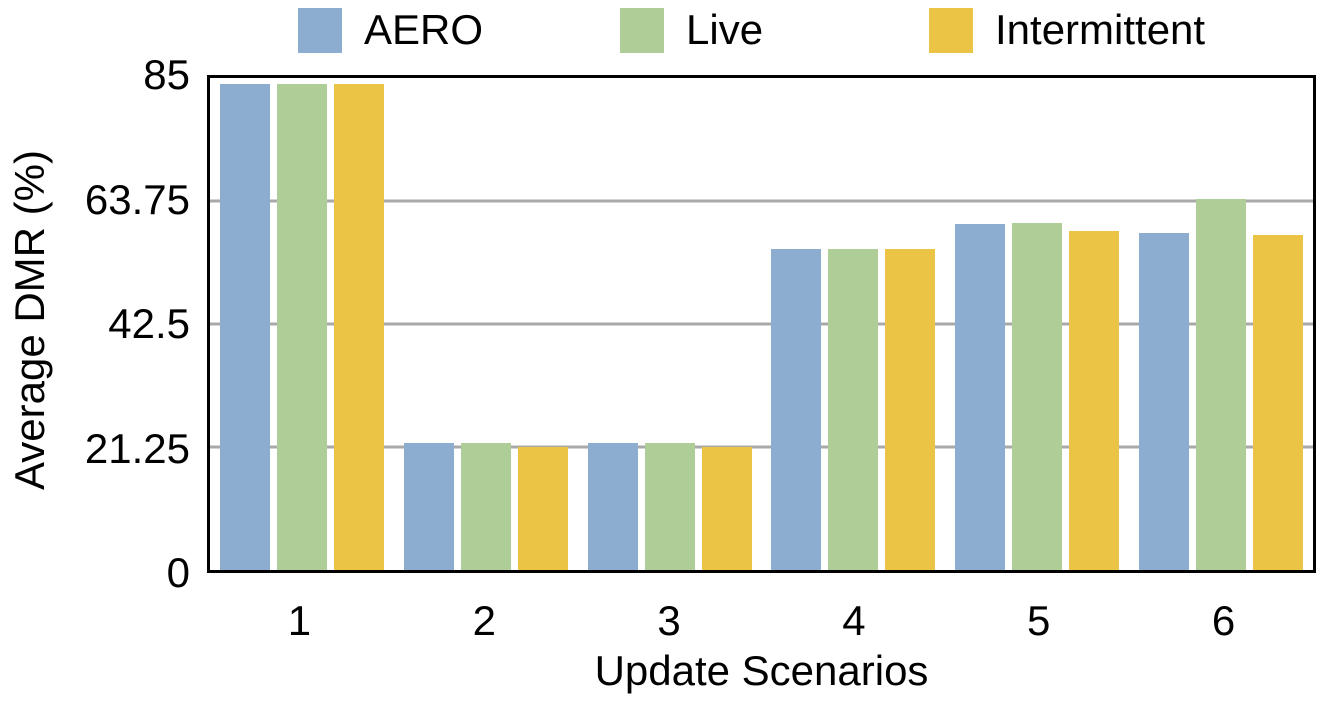 The width and height of the screenshot is (1322, 706). Describe the element at coordinates (137, 448) in the screenshot. I see `y-tick-label-21.25: 21.25` at that location.